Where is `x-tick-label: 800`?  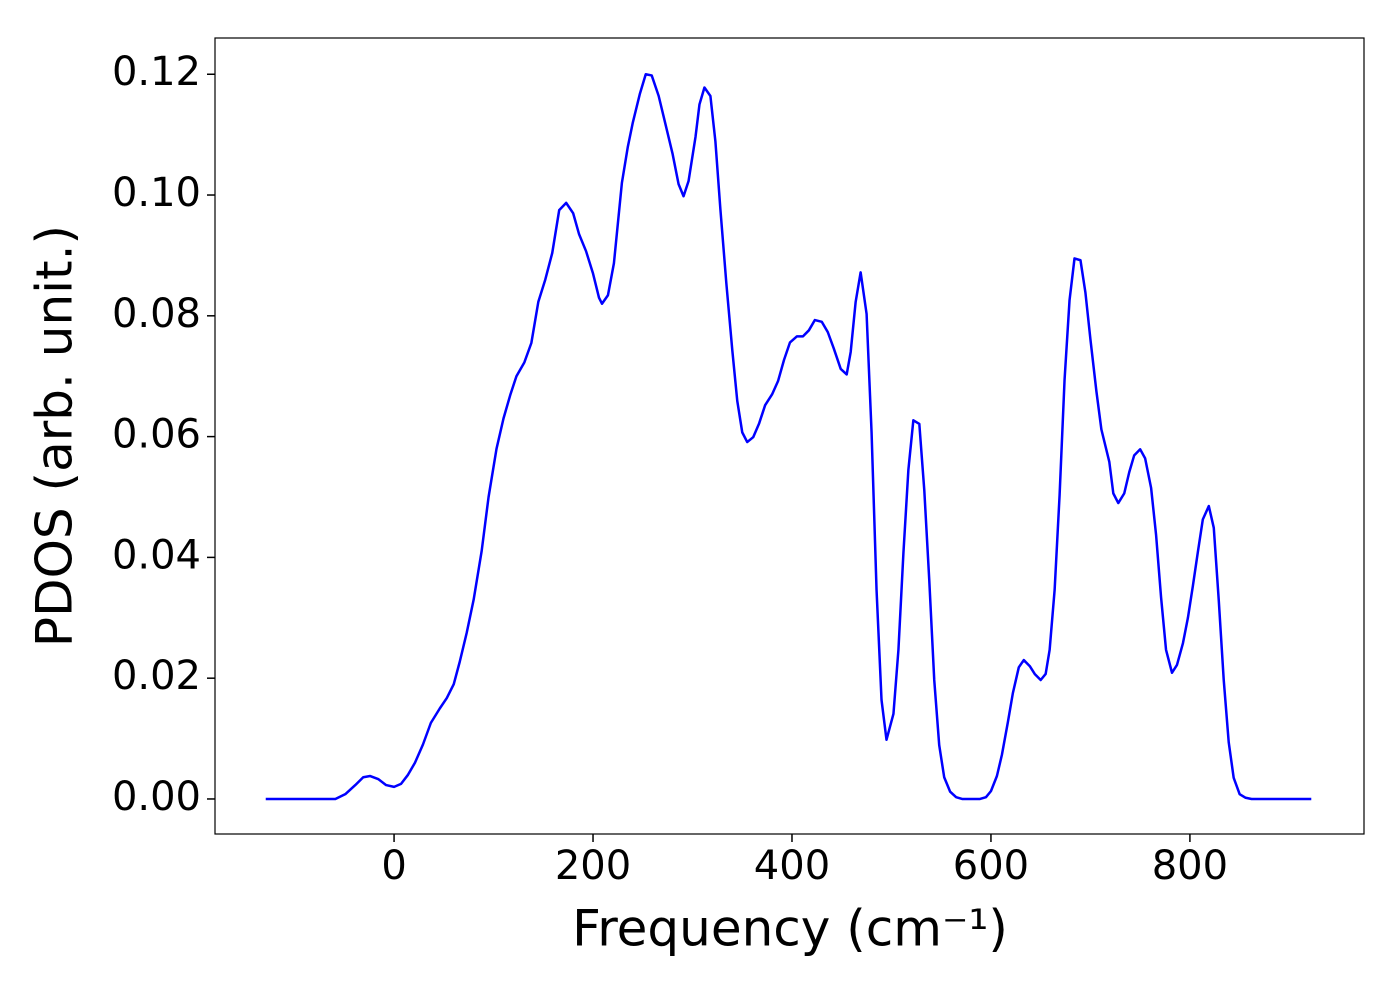 x-tick-label: 800 is located at coordinates (1190, 866).